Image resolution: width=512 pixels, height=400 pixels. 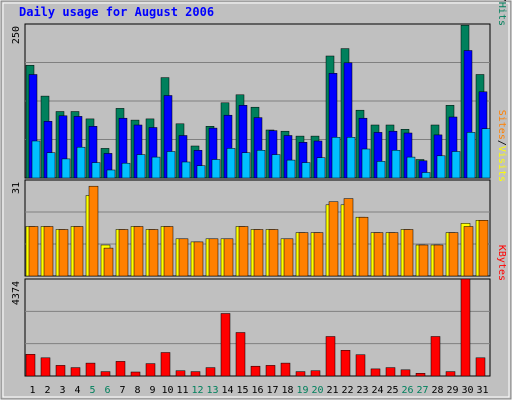 I want to click on chart-title: Daily usage for August 2006, so click(x=116, y=12).